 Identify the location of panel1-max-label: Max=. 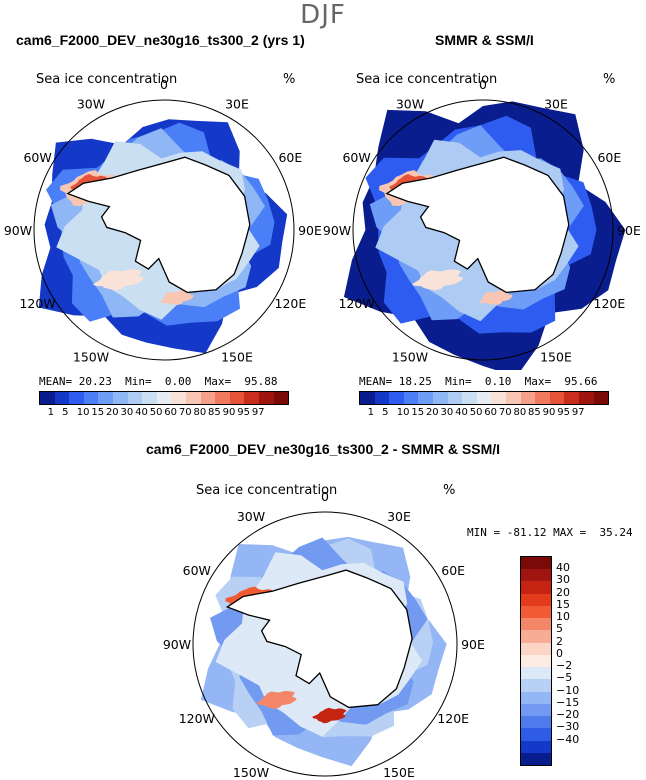
(218, 381).